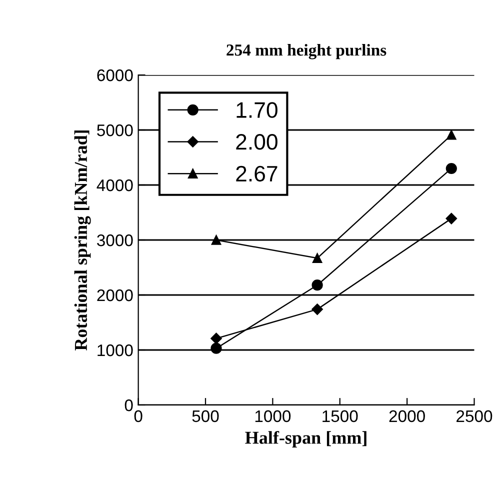  I want to click on y-axis-title: Rotational spring [kNm/rad], so click(82, 240).